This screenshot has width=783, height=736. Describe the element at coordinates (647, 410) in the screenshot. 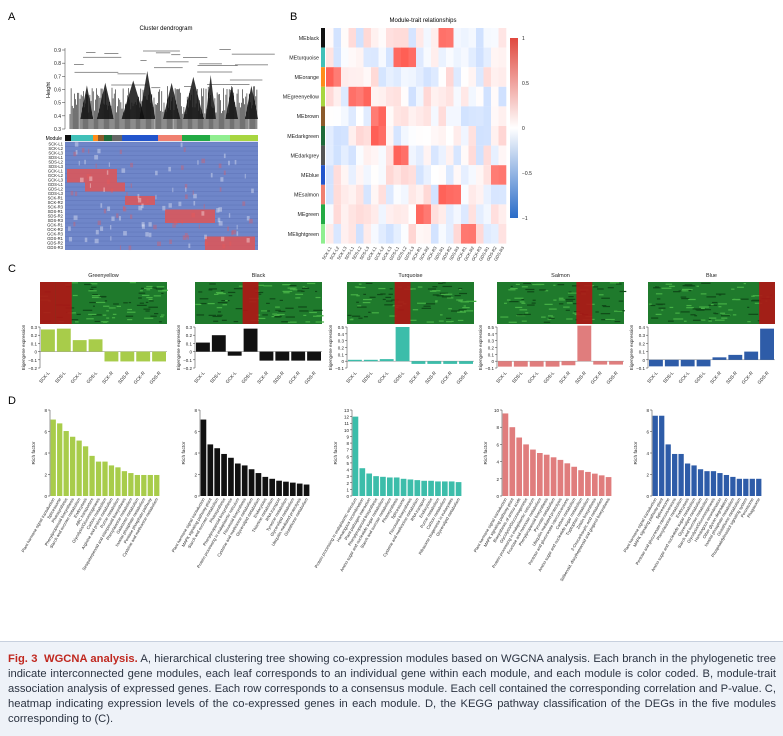

I see `d-y-tick-label: 8` at that location.